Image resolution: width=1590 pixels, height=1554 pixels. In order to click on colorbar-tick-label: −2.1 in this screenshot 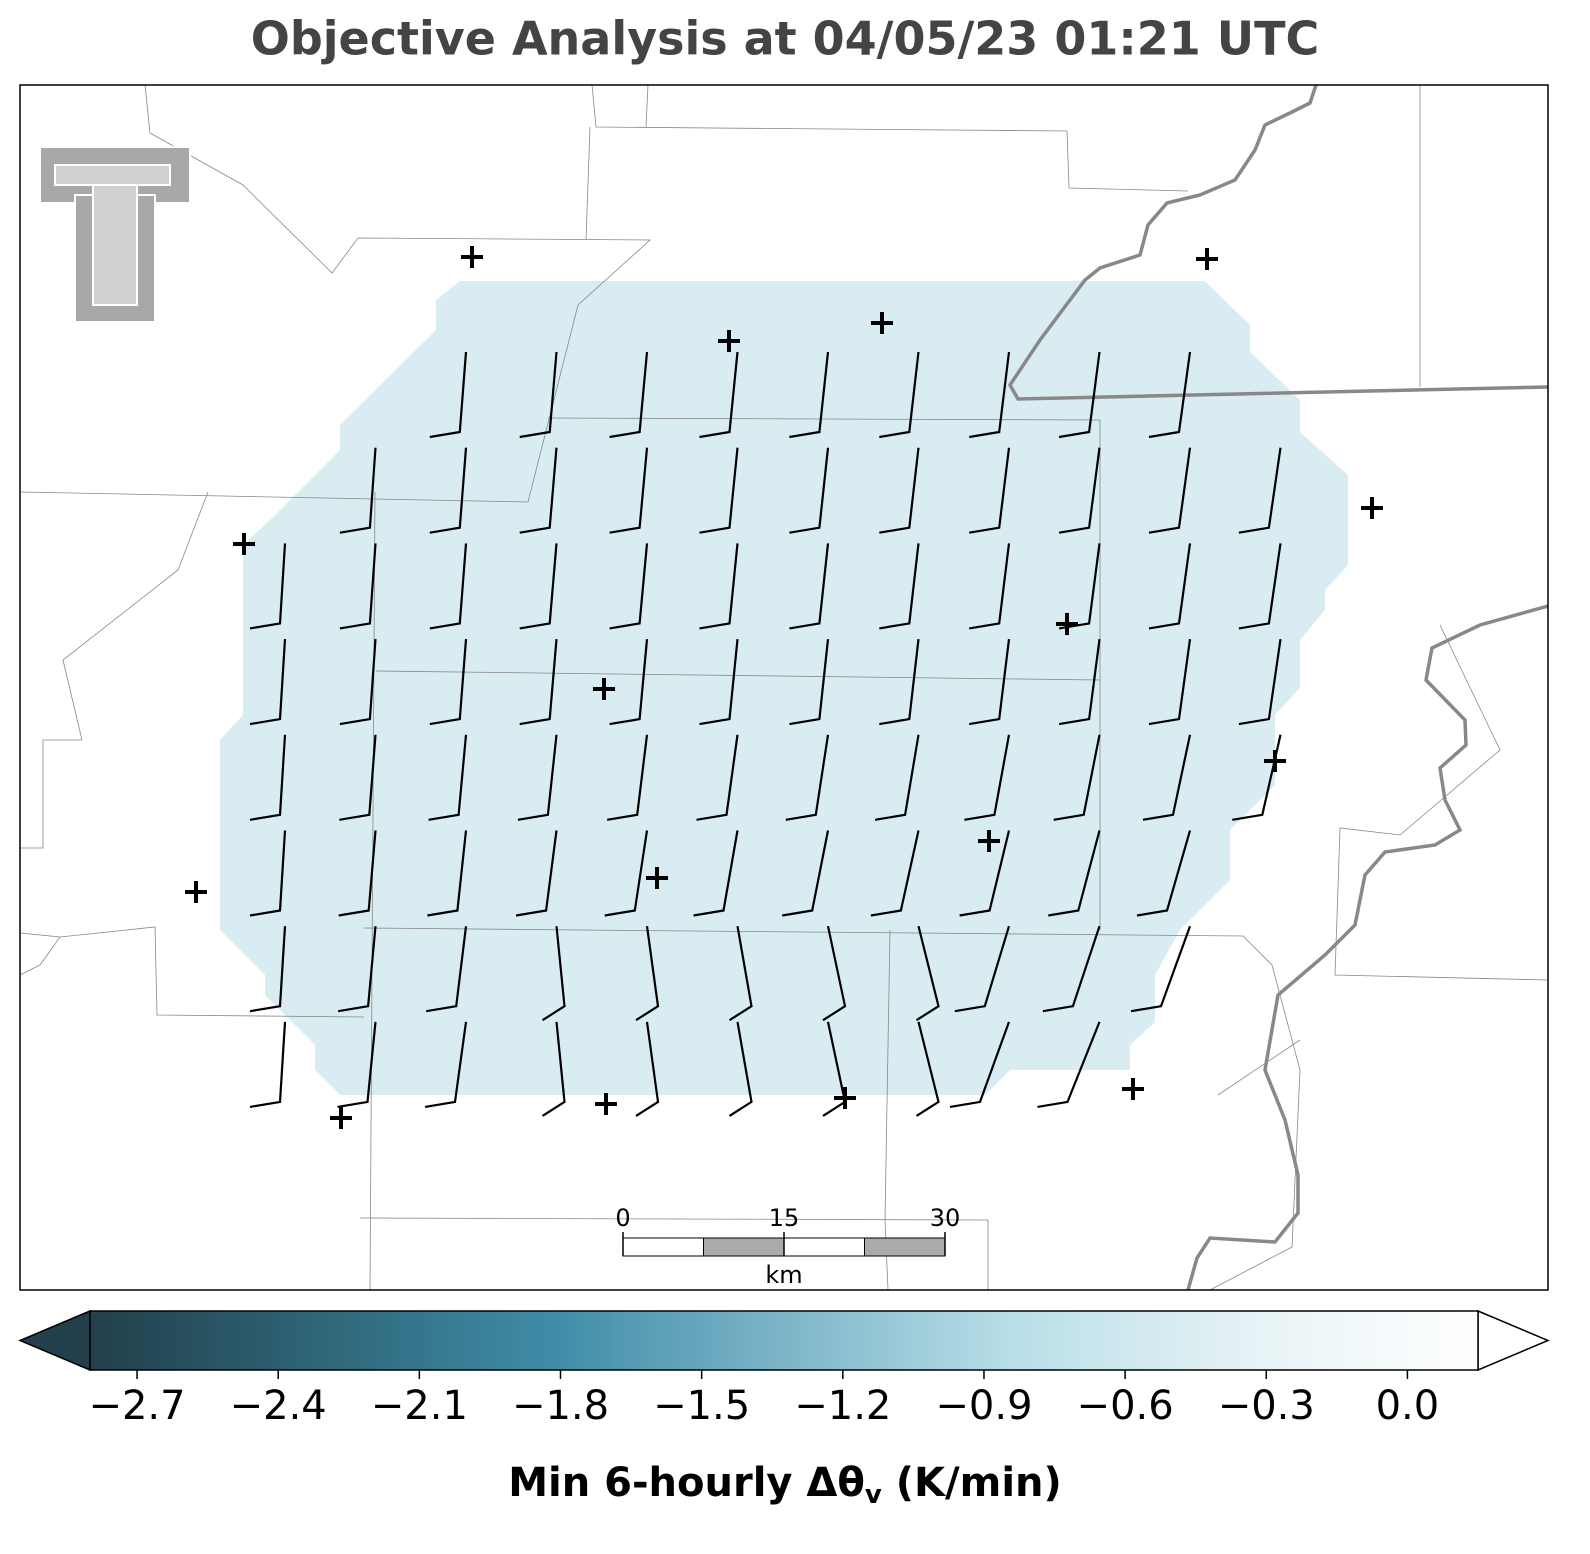, I will do `click(419, 1406)`.